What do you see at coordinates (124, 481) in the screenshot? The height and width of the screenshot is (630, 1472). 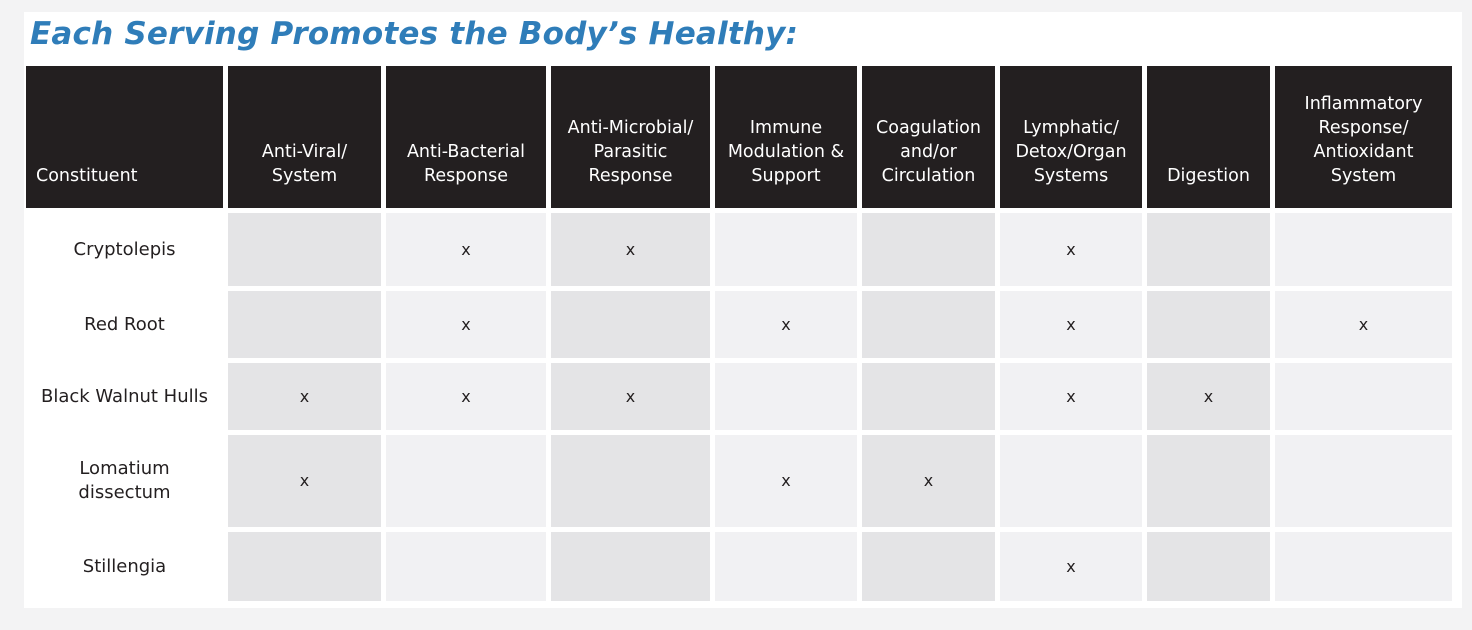 I see `constituent-name: Lomatium dissectum` at bounding box center [124, 481].